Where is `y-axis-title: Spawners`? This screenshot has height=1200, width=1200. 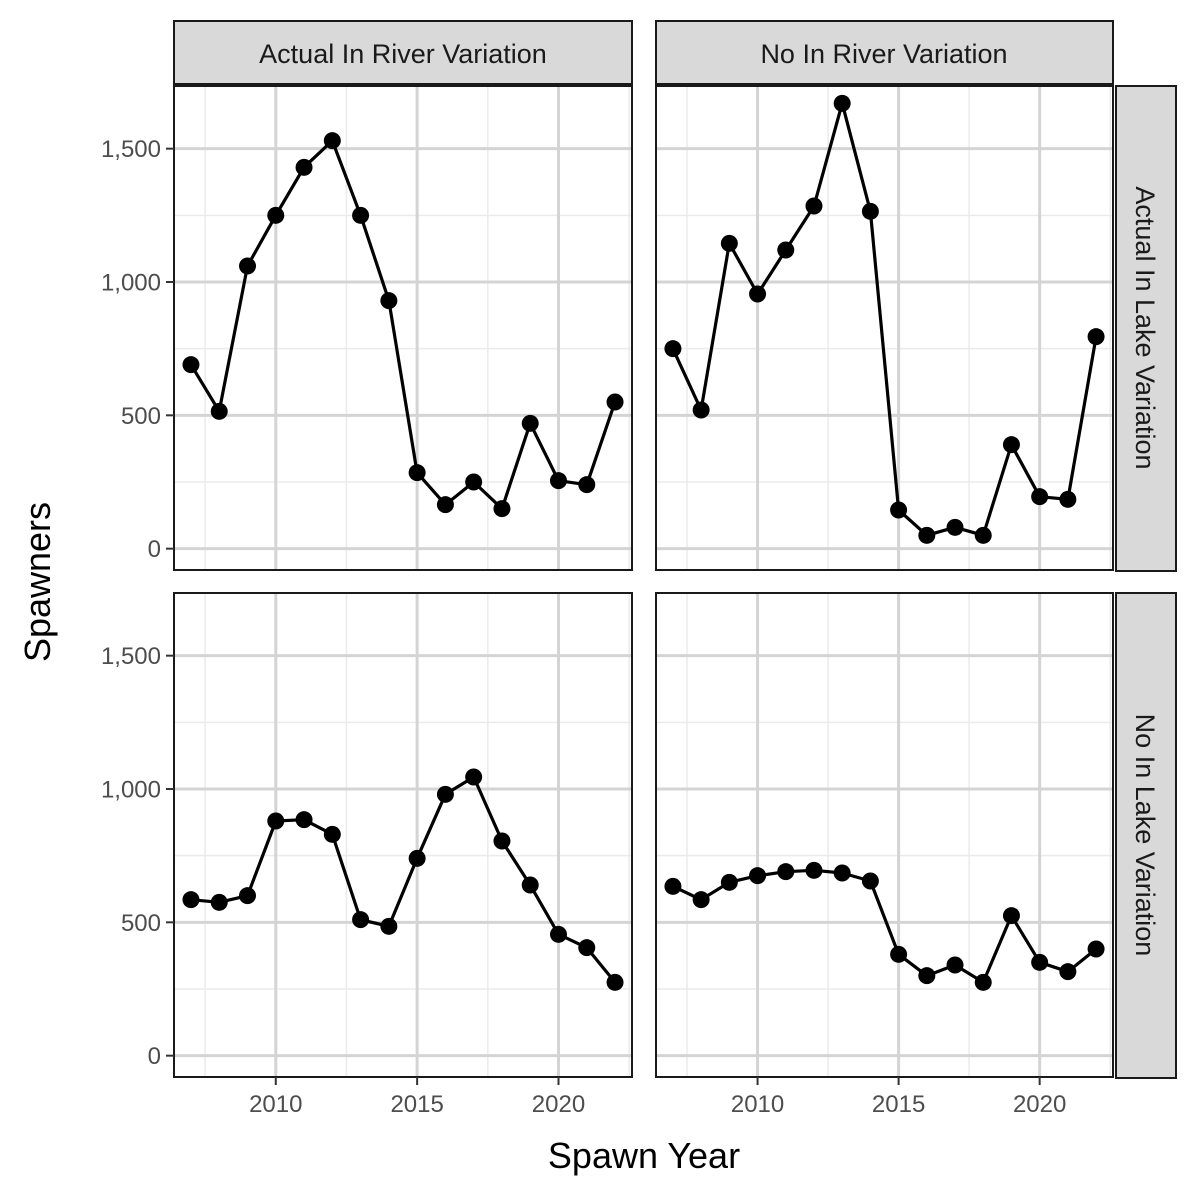 y-axis-title: Spawners is located at coordinates (37, 582).